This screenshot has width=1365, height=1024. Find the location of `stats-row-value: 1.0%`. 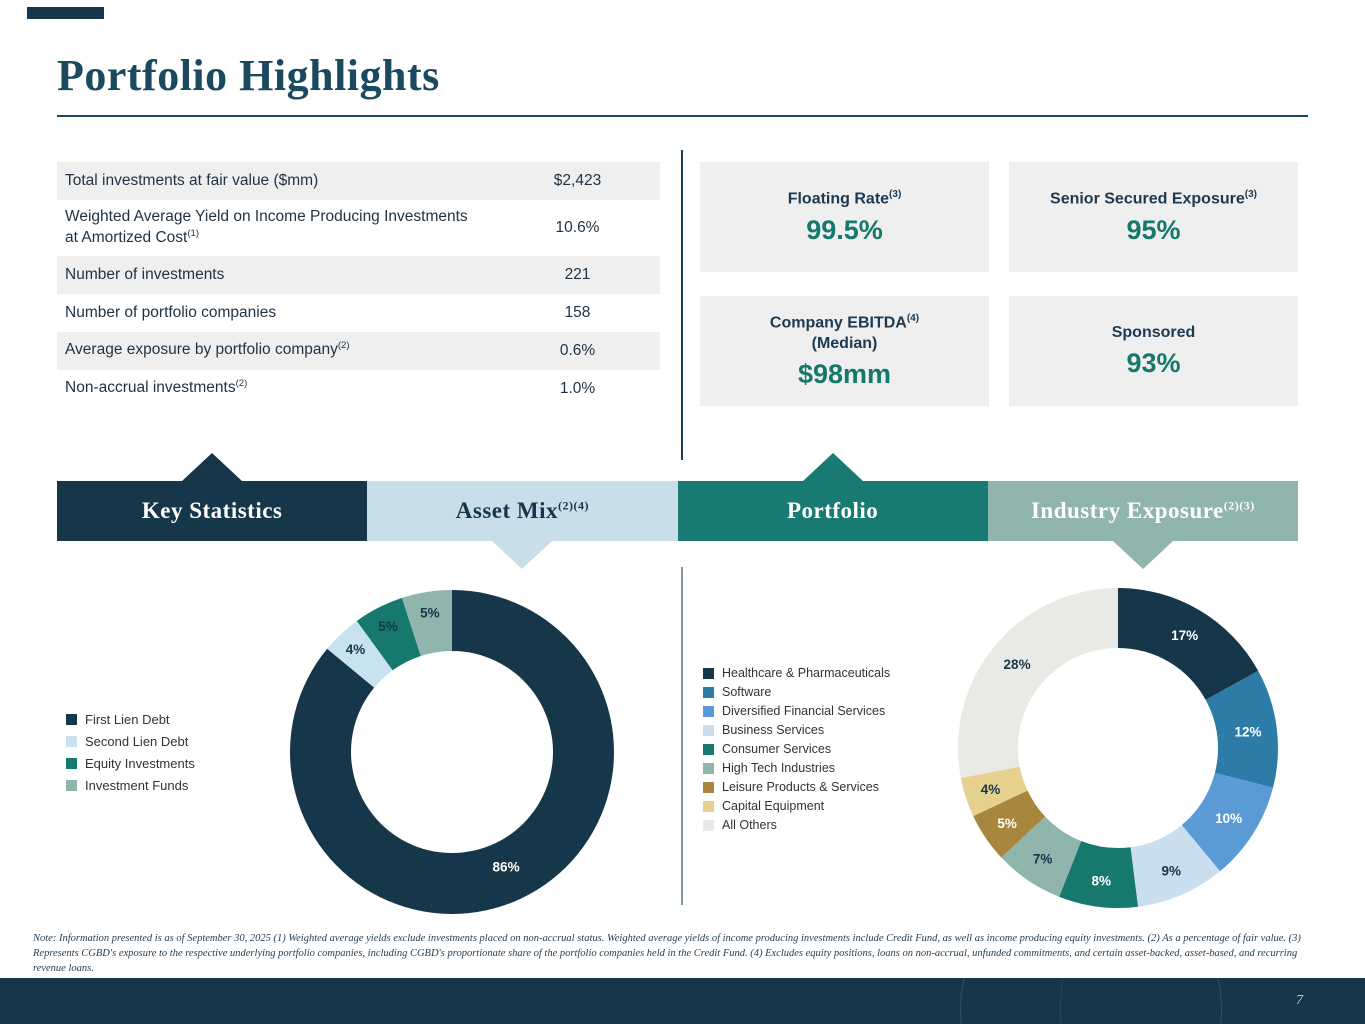

stats-row-value: 1.0% is located at coordinates (577, 388).